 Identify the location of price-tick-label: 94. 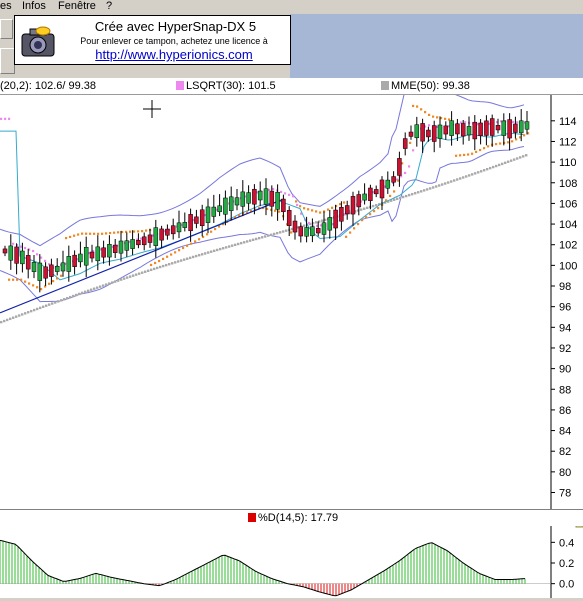
(565, 328).